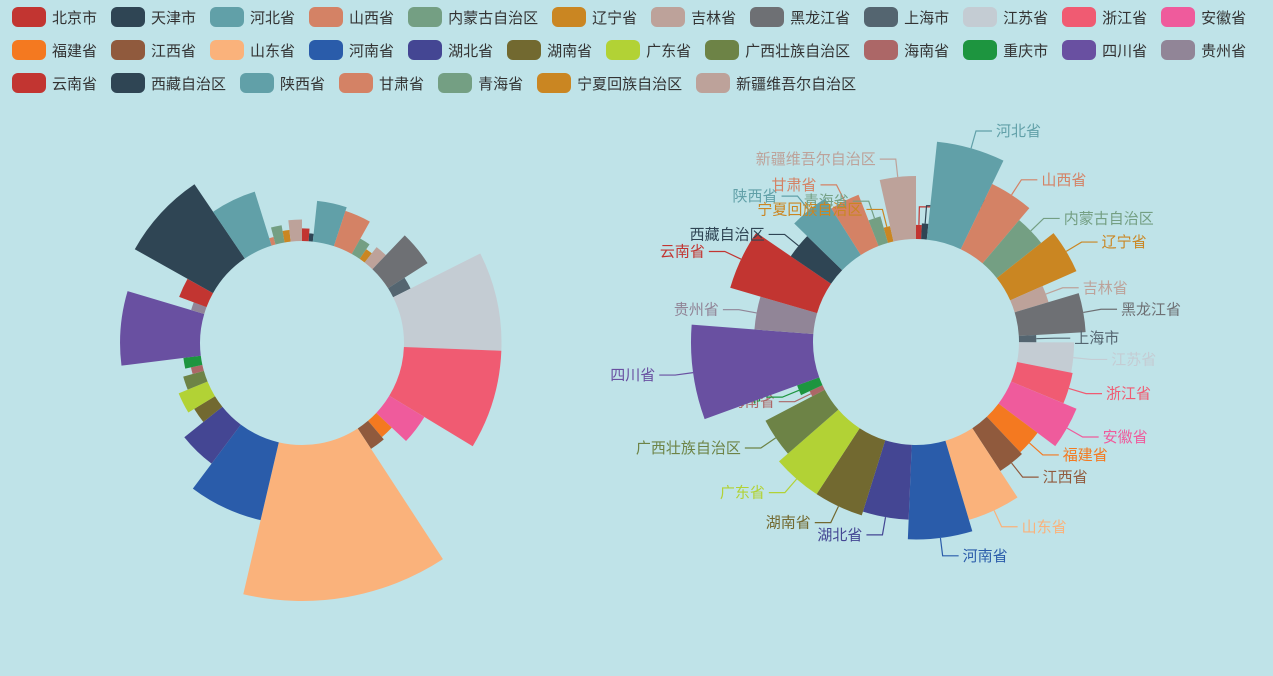  Describe the element at coordinates (798, 50) in the screenshot. I see `legend-label: 广西壮族自治区` at that location.